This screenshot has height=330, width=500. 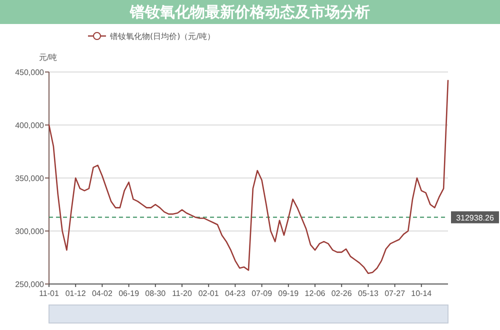 I want to click on y-axis-title: 元/吨, so click(x=48, y=57).